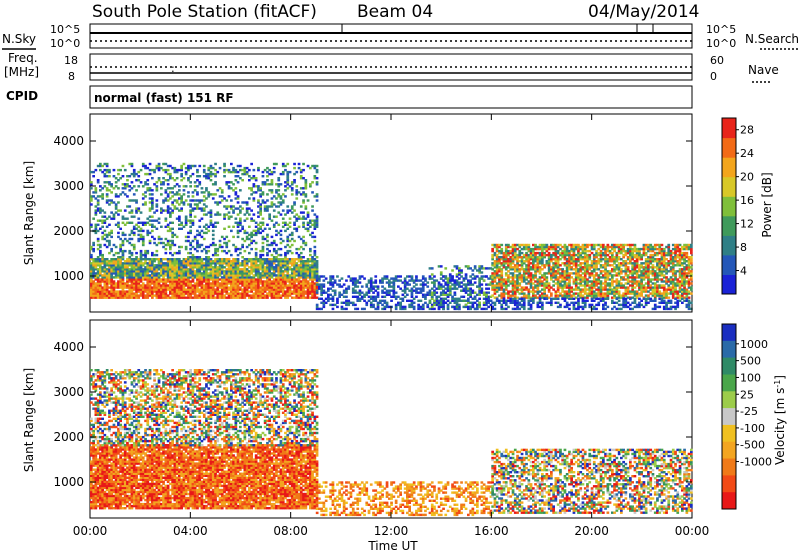 The height and width of the screenshot is (554, 800). Describe the element at coordinates (401, 36) in the screenshot. I see `noise-panel: N.Sky 10^5 10^0 10^5 10^0 N.Search` at that location.